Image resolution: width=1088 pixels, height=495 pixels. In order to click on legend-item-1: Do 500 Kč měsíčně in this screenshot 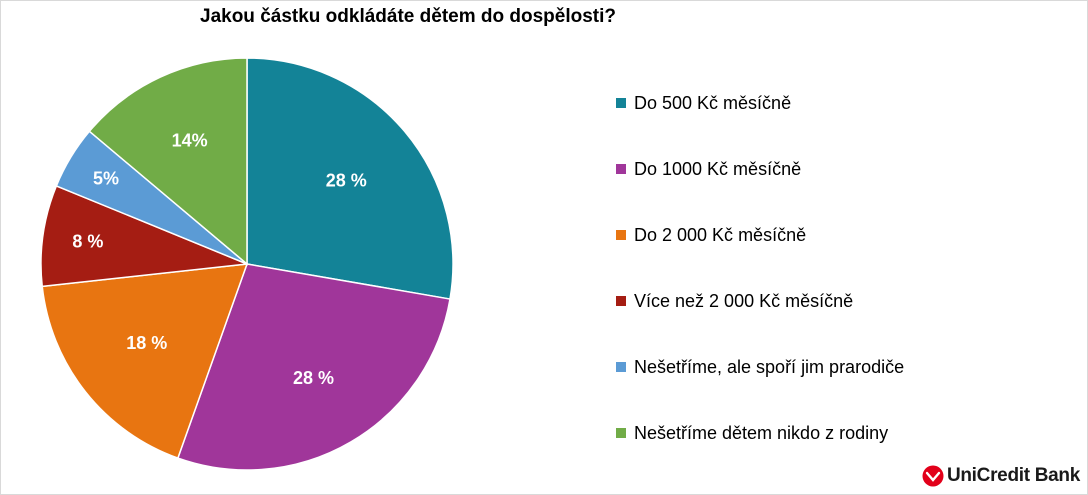, I will do `click(826, 103)`.